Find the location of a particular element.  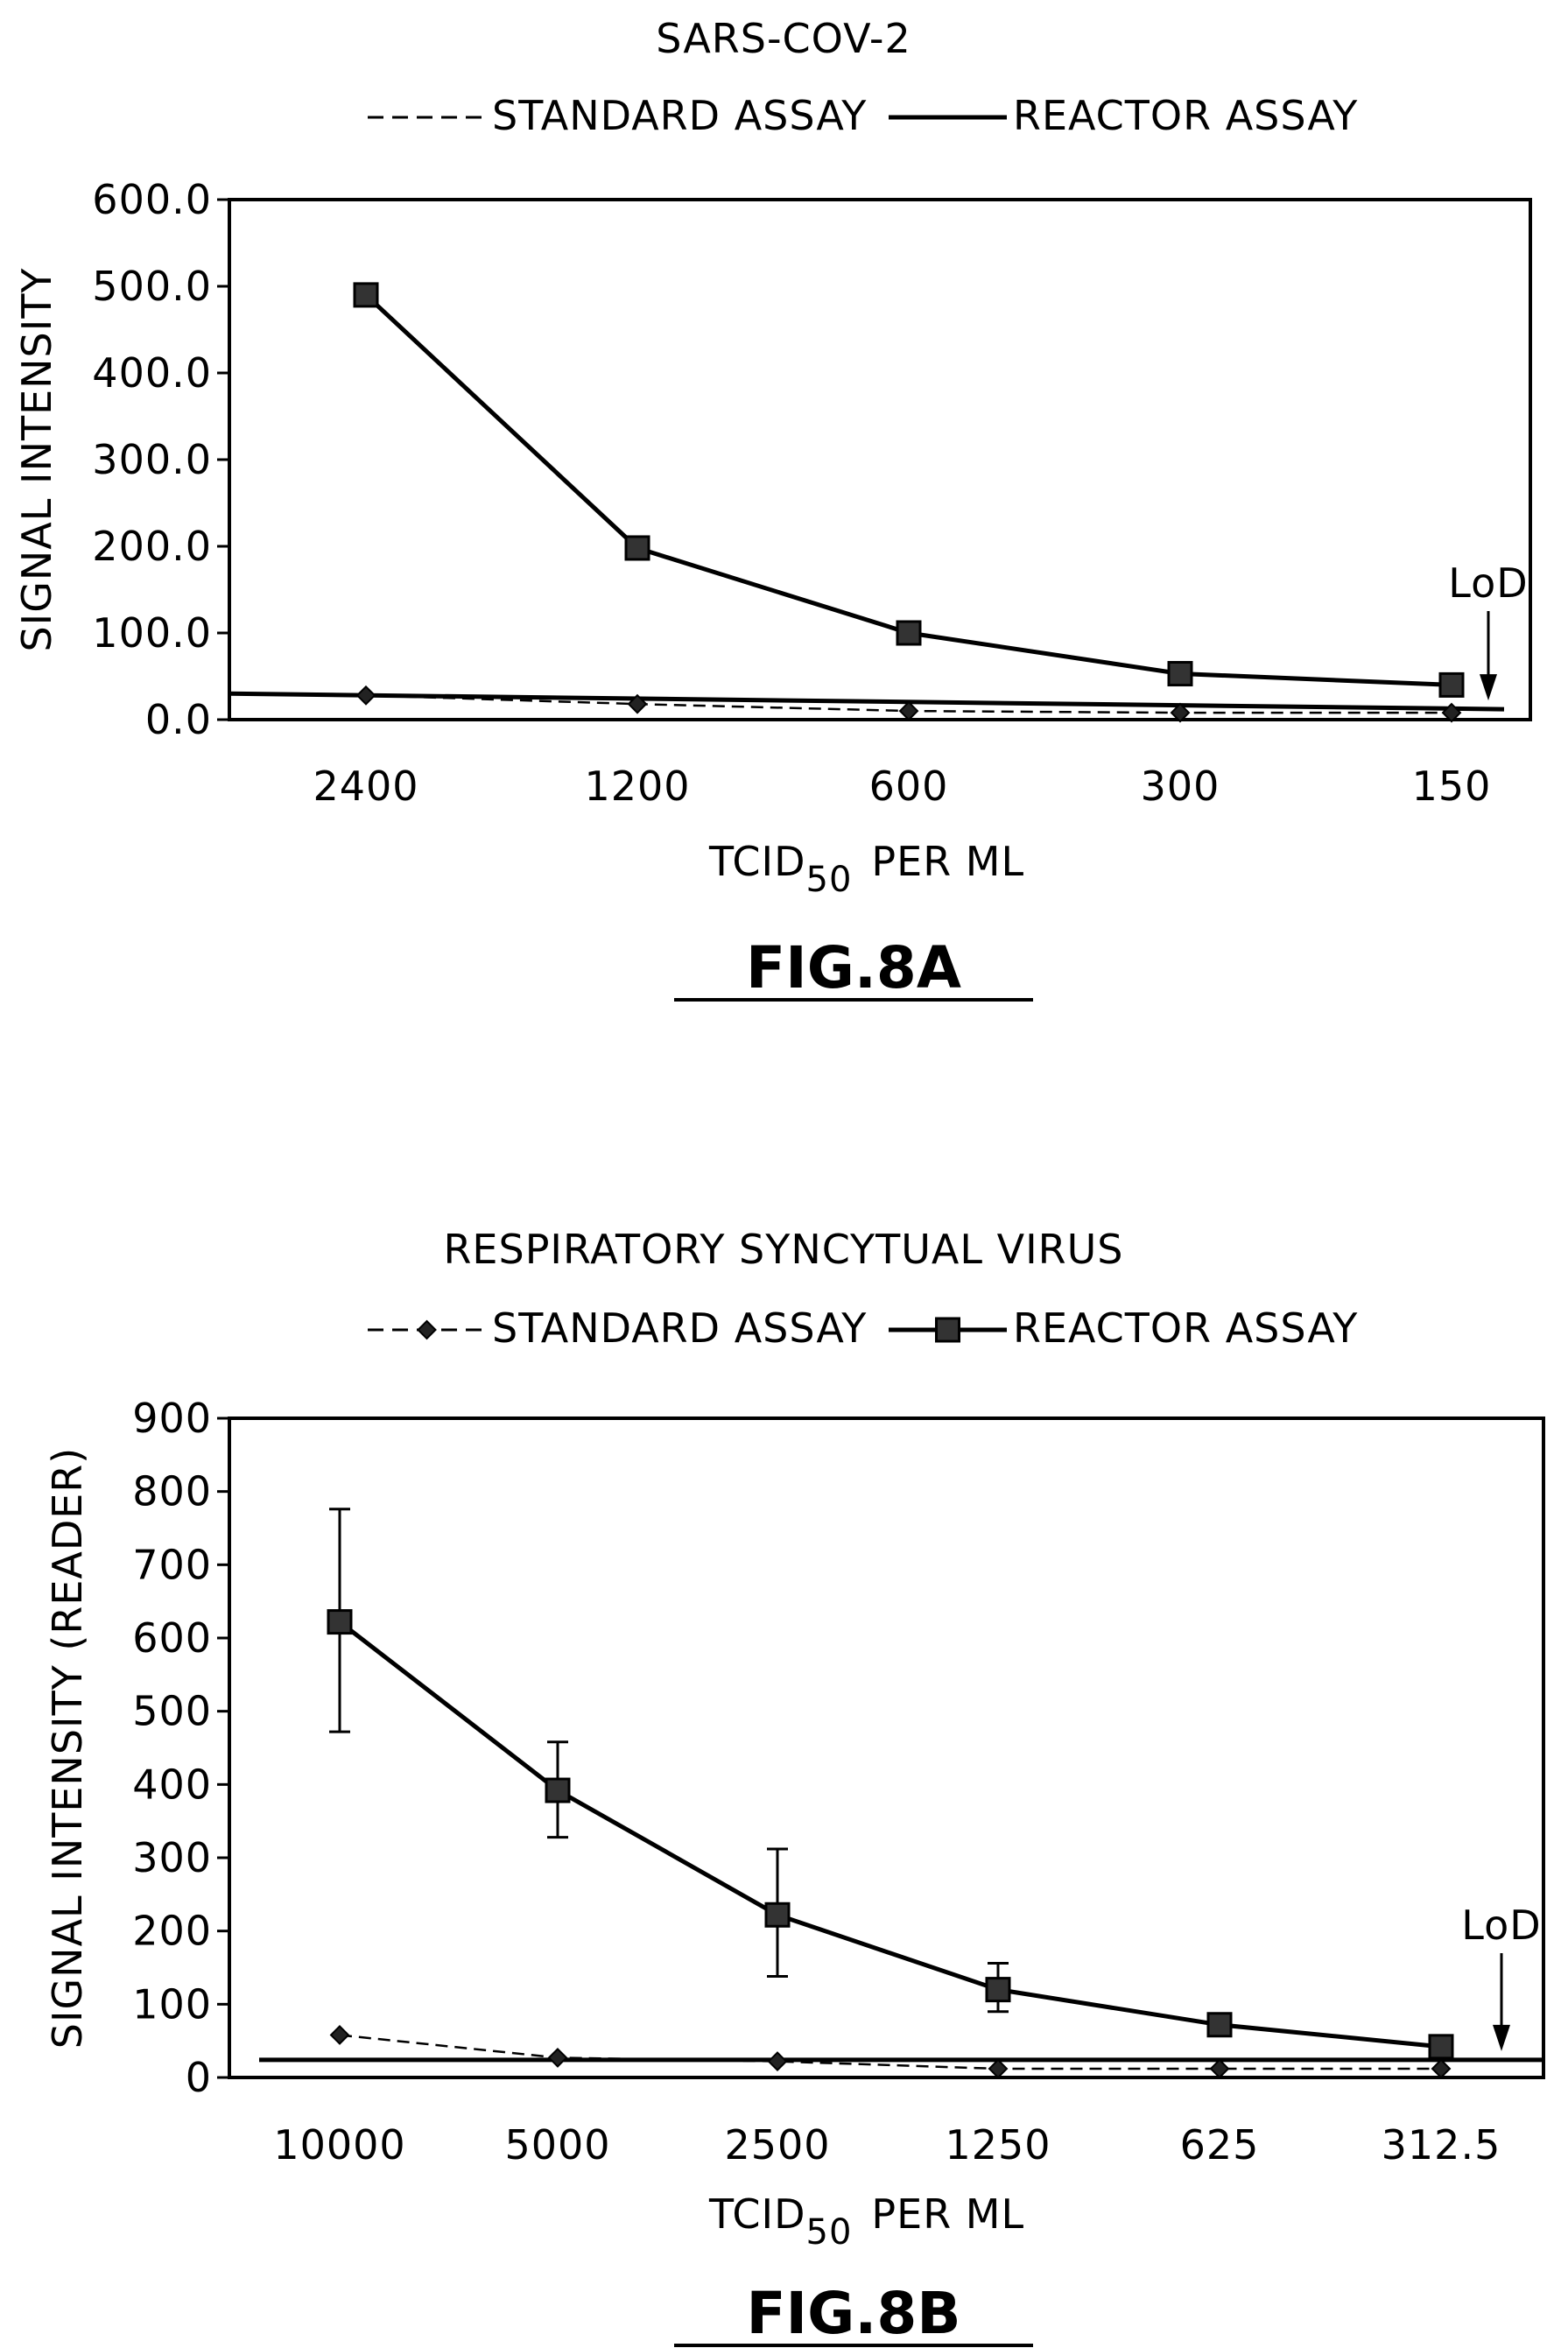

chart1-baseline-line is located at coordinates (867, 701).